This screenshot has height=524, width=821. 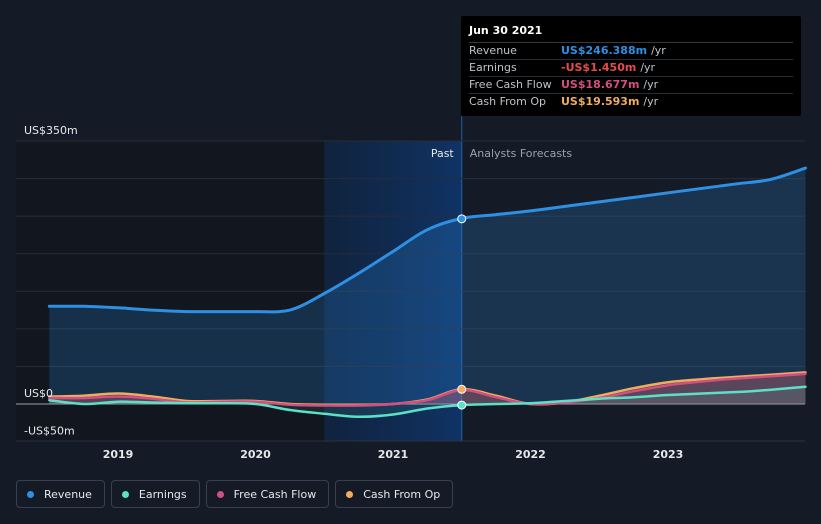 I want to click on highlight-point-revenue, so click(x=462, y=219).